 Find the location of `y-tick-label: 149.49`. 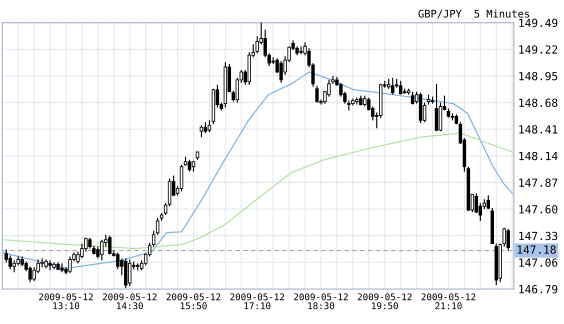

y-tick-label: 149.49 is located at coordinates (538, 23).